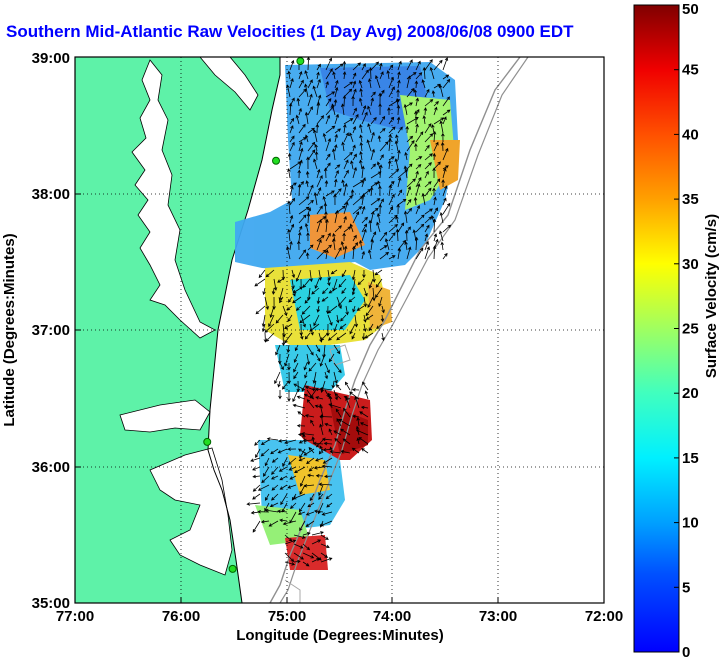 The width and height of the screenshot is (724, 659). I want to click on x-tick-label: 72:00, so click(604, 616).